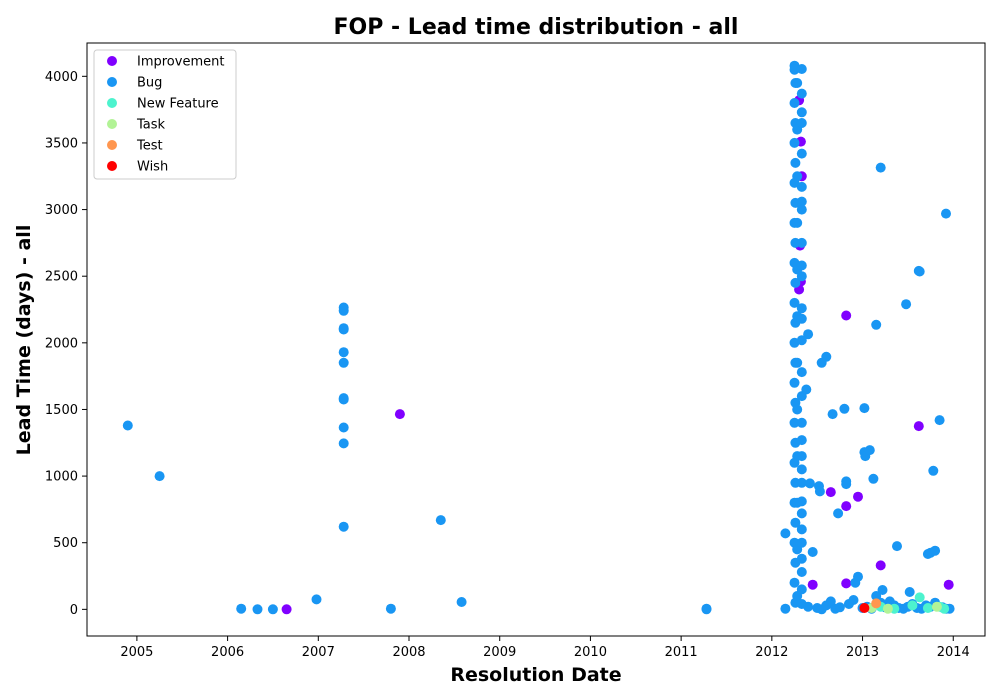 This screenshot has width=1000, height=700. I want to click on y-tick-label: 2000, so click(61, 343).